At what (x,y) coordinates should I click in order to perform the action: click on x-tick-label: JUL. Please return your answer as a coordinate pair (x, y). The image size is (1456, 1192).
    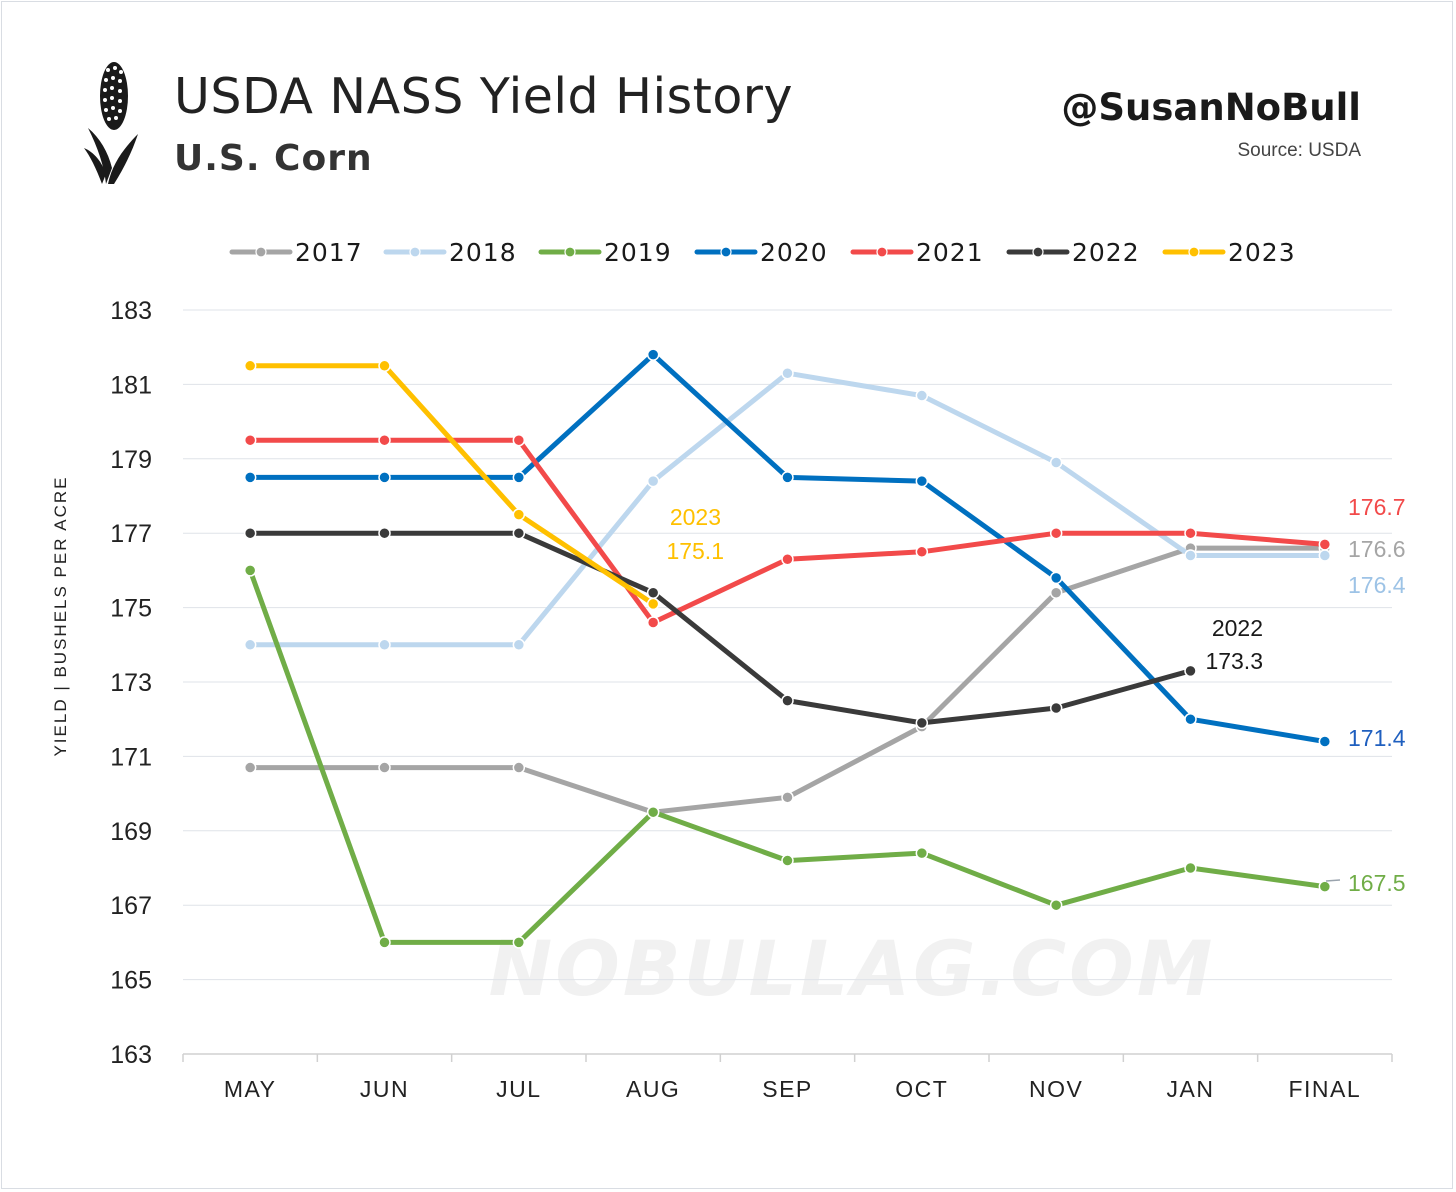
    Looking at the image, I should click on (518, 1089).